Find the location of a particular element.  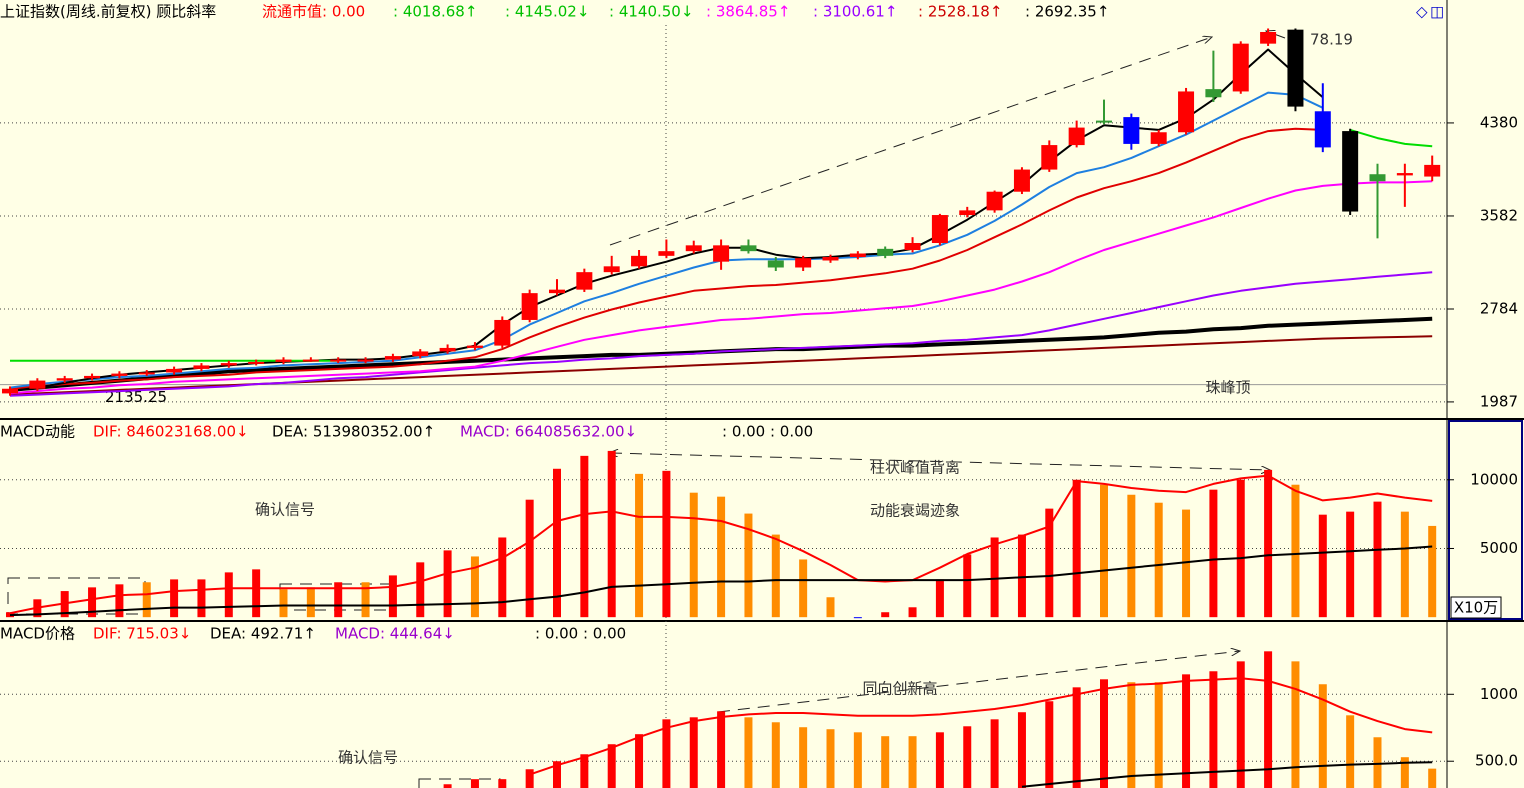

header-value: : 4018.68↑ is located at coordinates (435, 12).